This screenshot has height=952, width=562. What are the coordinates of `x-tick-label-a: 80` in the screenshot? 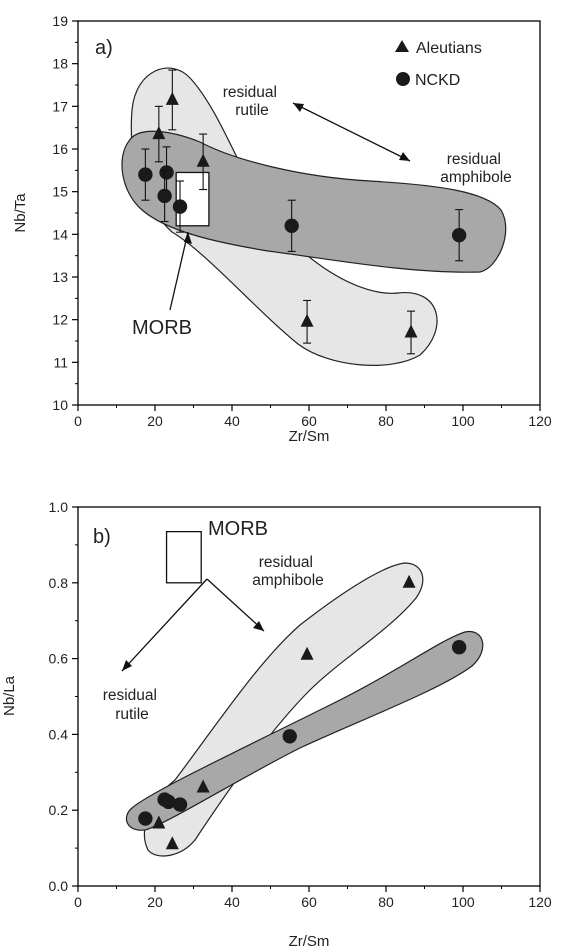 It's located at (386, 421).